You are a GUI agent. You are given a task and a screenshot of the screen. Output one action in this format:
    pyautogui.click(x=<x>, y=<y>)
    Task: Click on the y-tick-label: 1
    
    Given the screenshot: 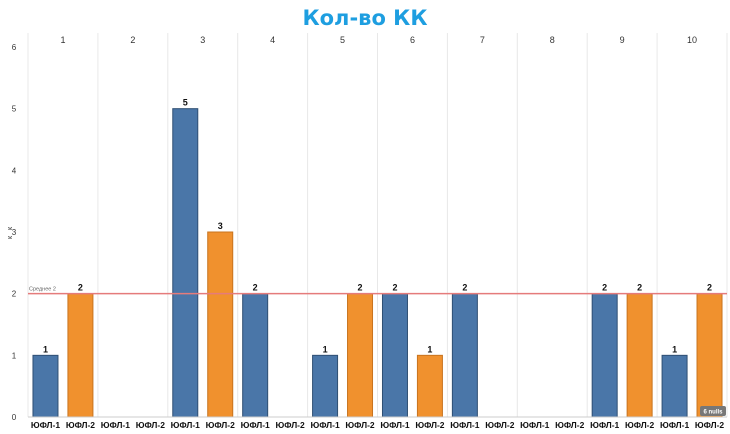 What is the action you would take?
    pyautogui.click(x=14, y=355)
    